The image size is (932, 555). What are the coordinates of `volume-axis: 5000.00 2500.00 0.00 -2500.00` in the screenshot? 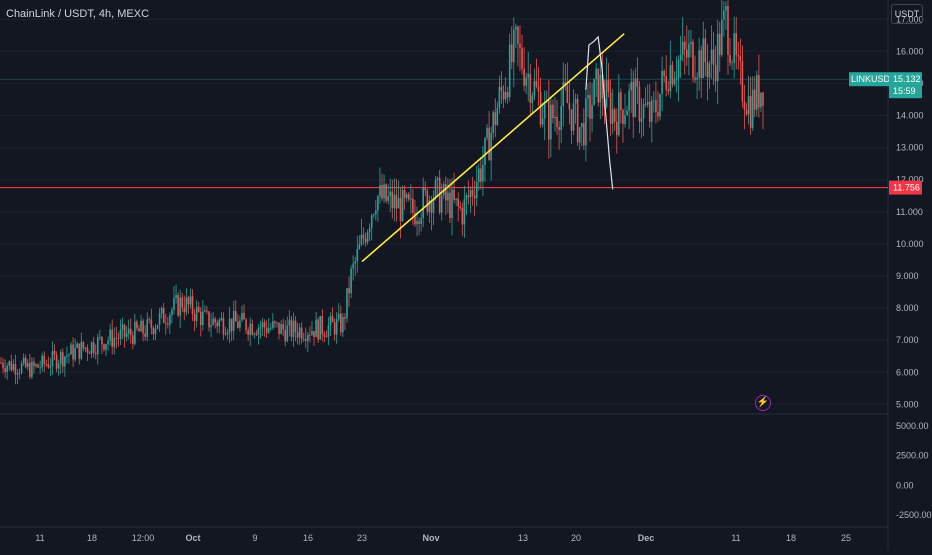 It's located at (914, 470).